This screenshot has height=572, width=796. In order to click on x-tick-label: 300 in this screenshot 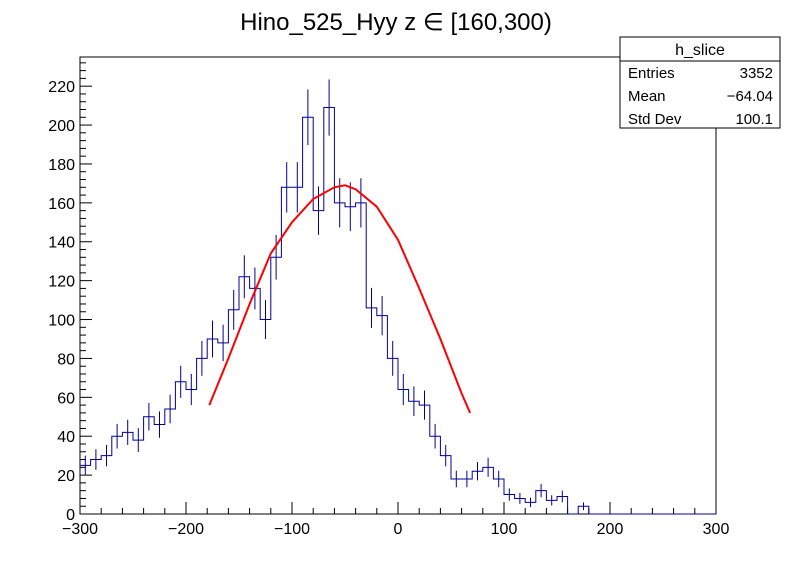, I will do `click(716, 529)`.